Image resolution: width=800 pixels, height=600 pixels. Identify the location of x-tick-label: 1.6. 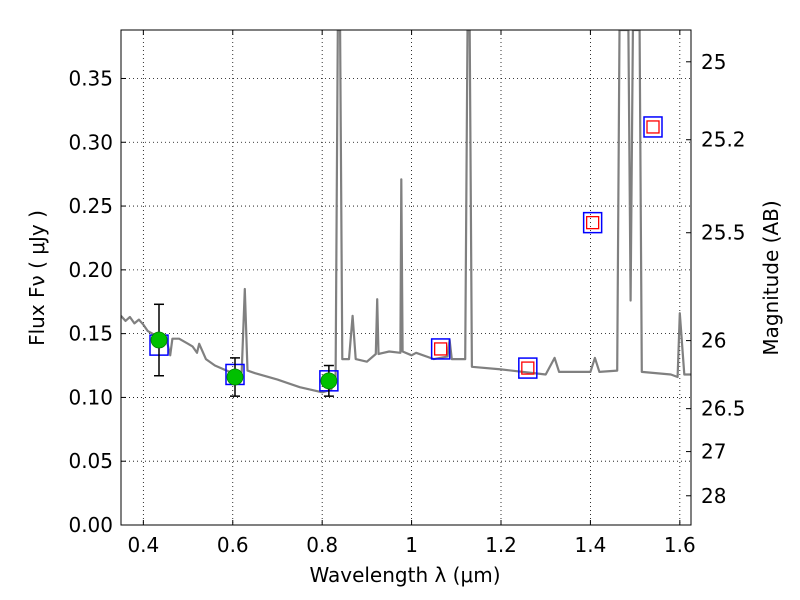
(680, 545).